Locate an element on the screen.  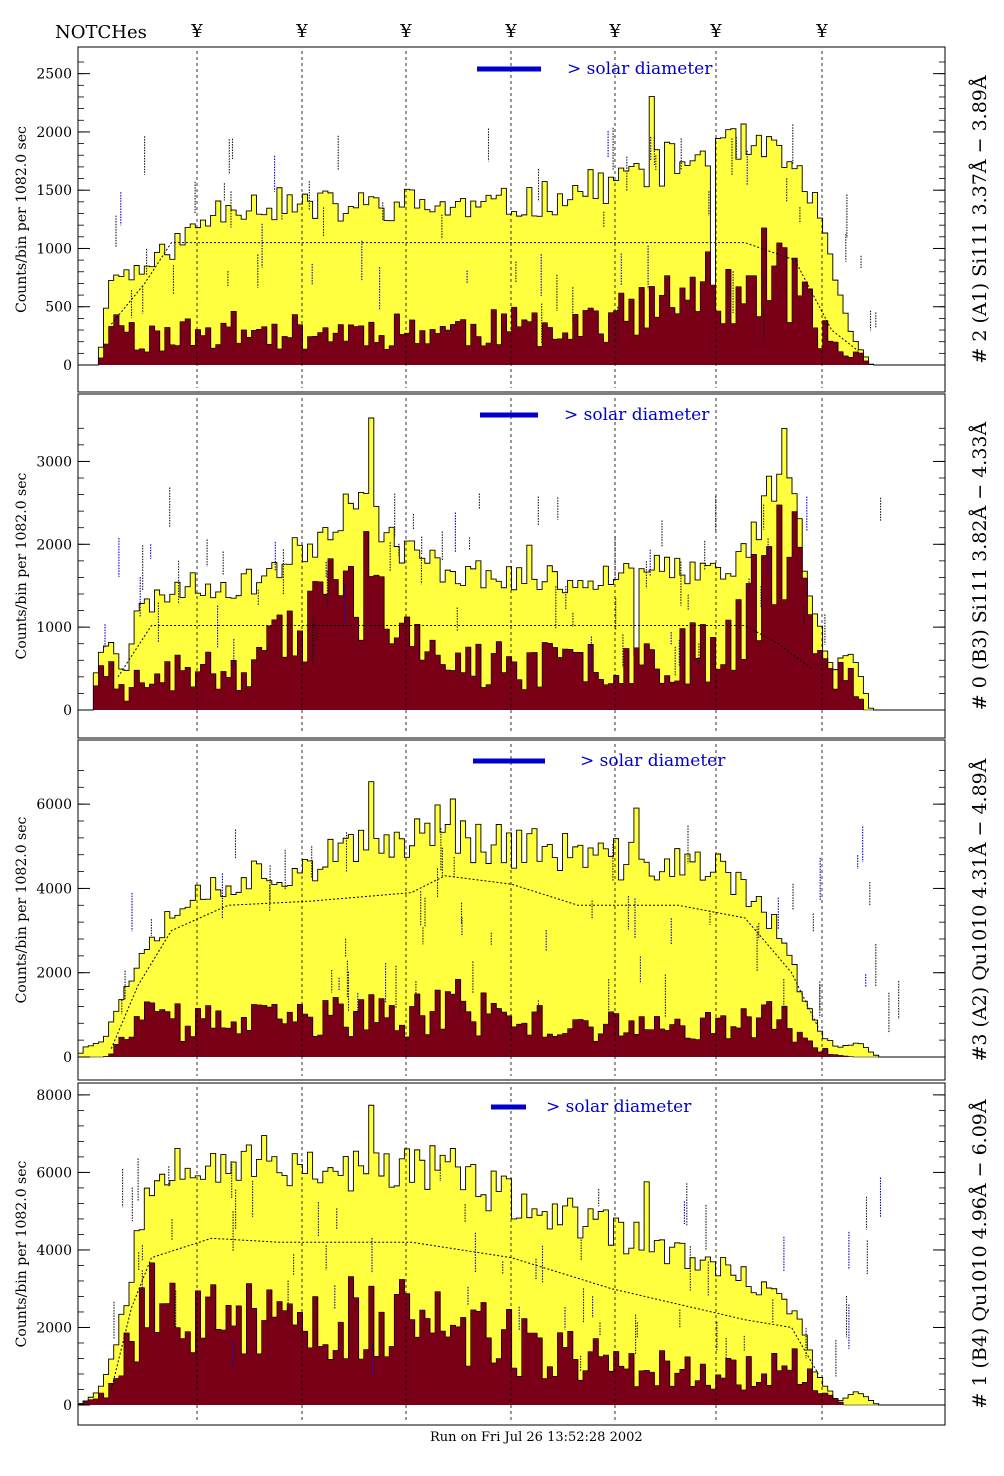
total-counts-series is located at coordinates (479, 919).